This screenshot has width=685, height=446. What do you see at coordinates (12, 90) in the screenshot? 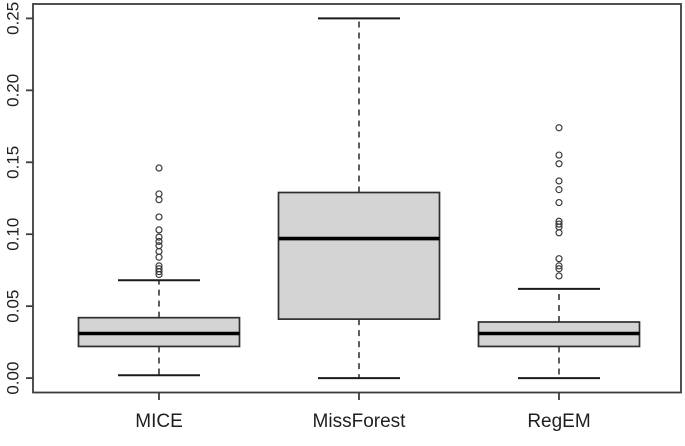
I see `y-tick-label: 0.20` at bounding box center [12, 90].